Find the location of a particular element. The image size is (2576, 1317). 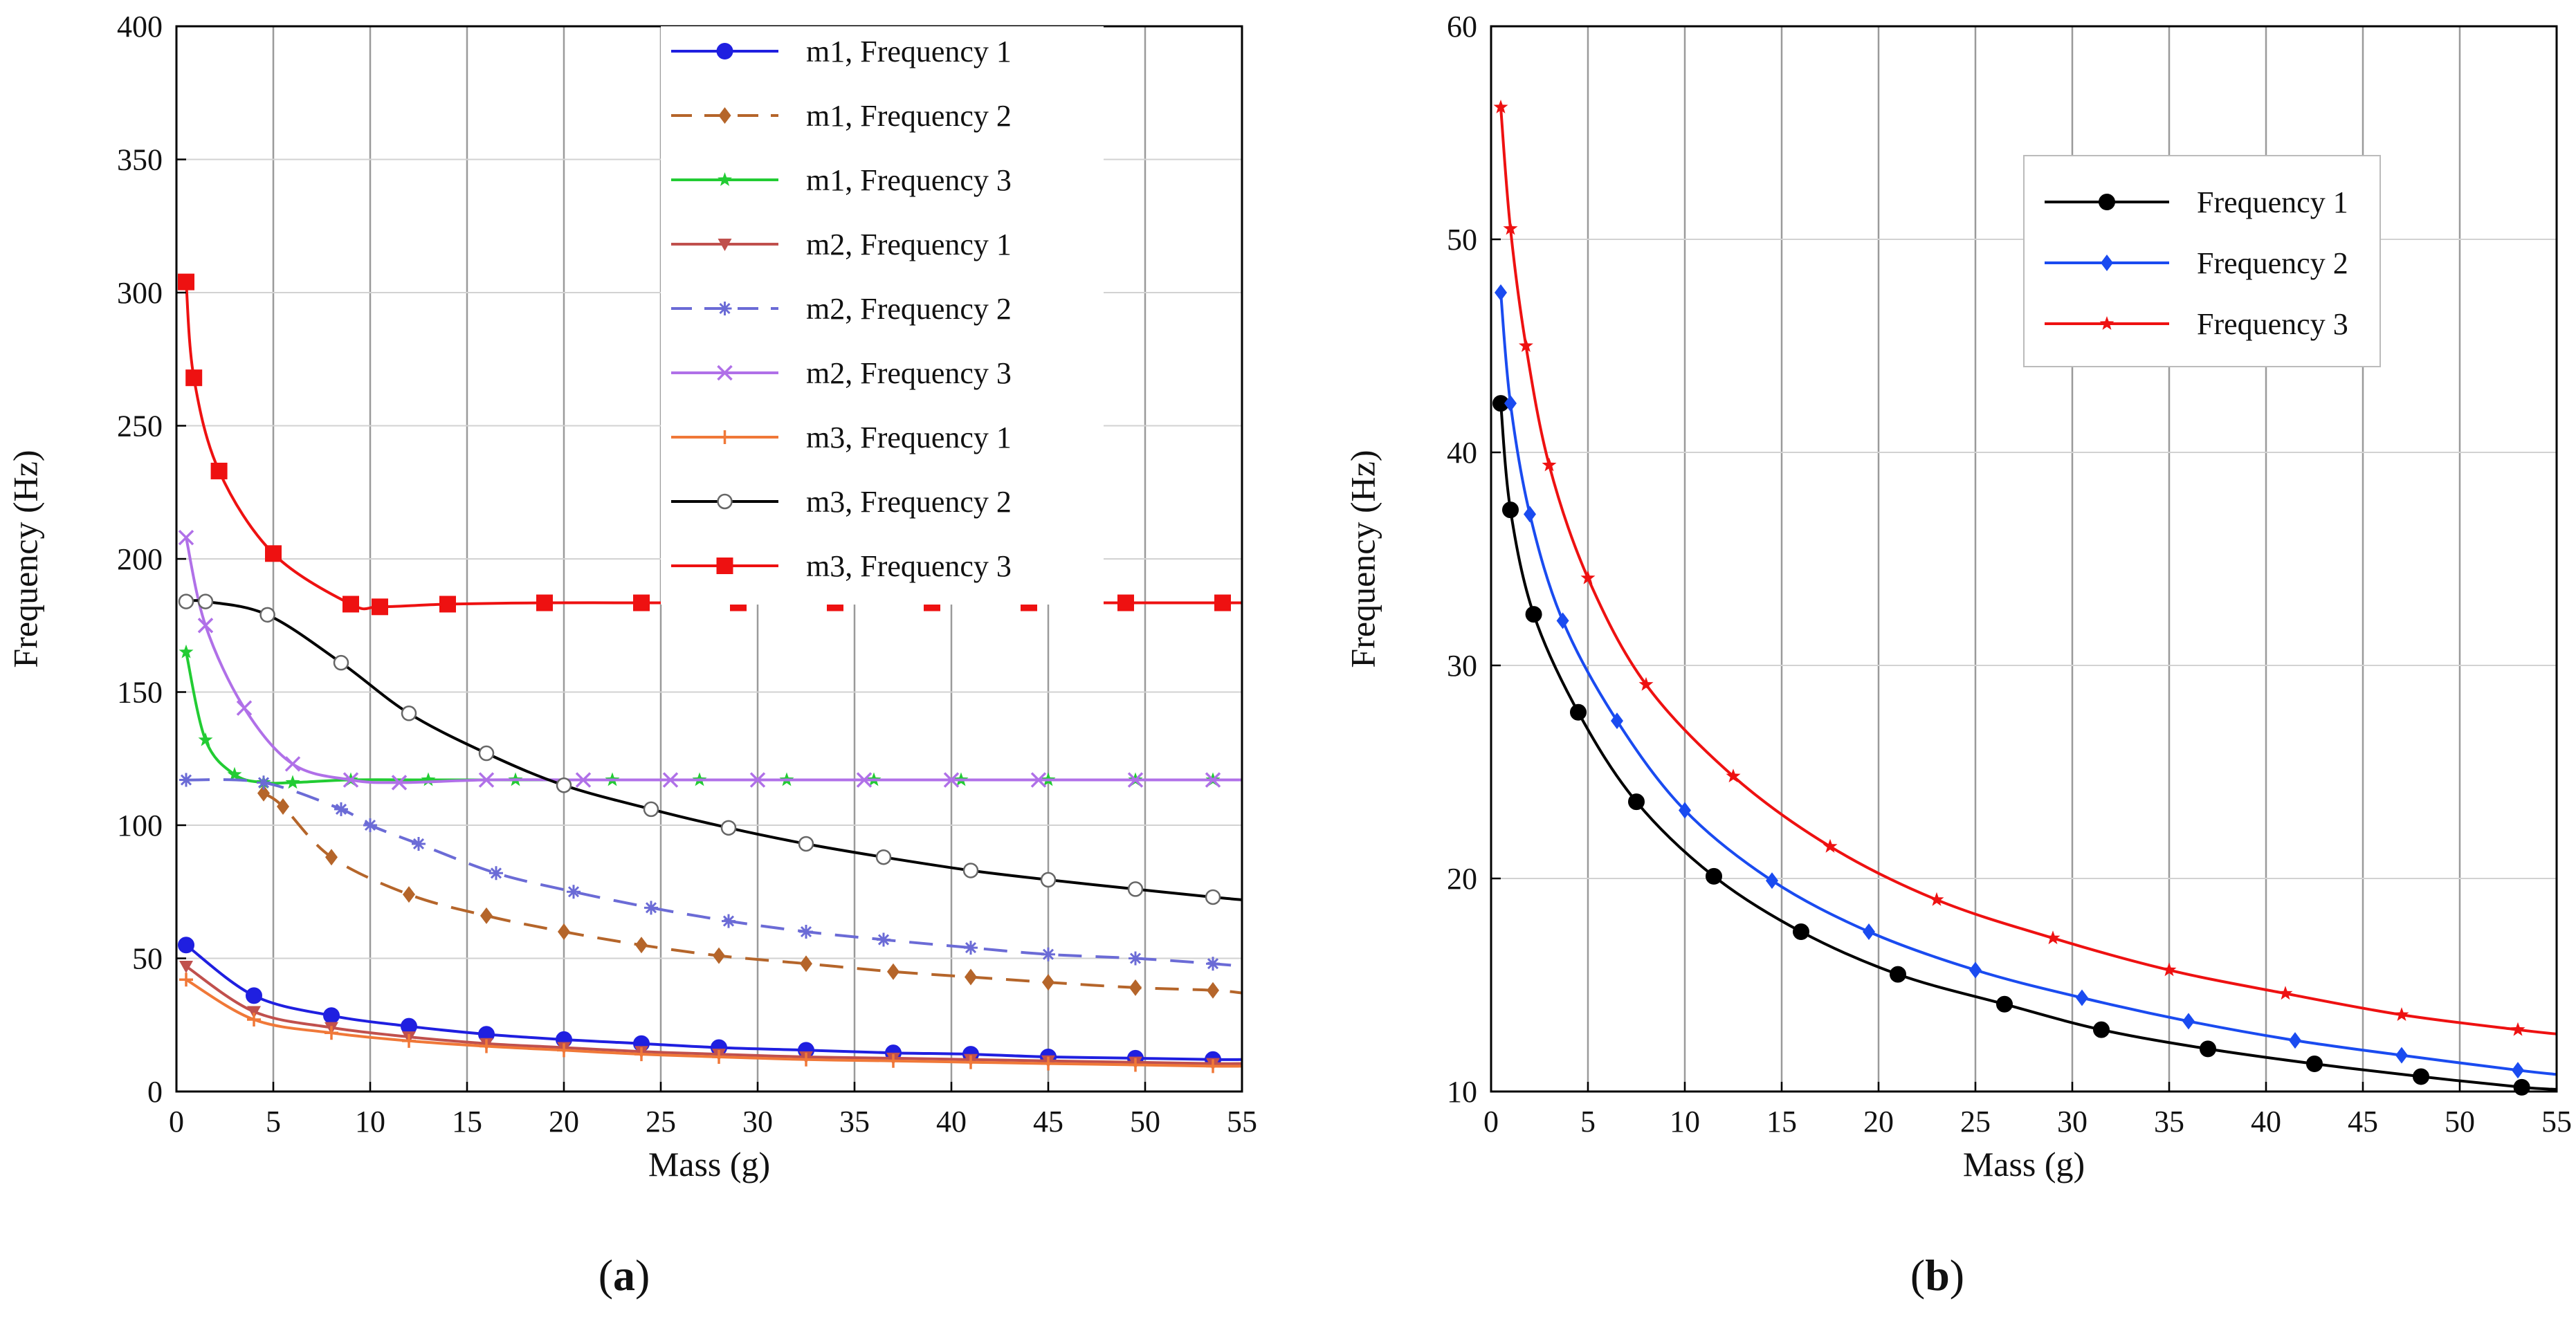

panel-letter: a is located at coordinates (624, 1275).